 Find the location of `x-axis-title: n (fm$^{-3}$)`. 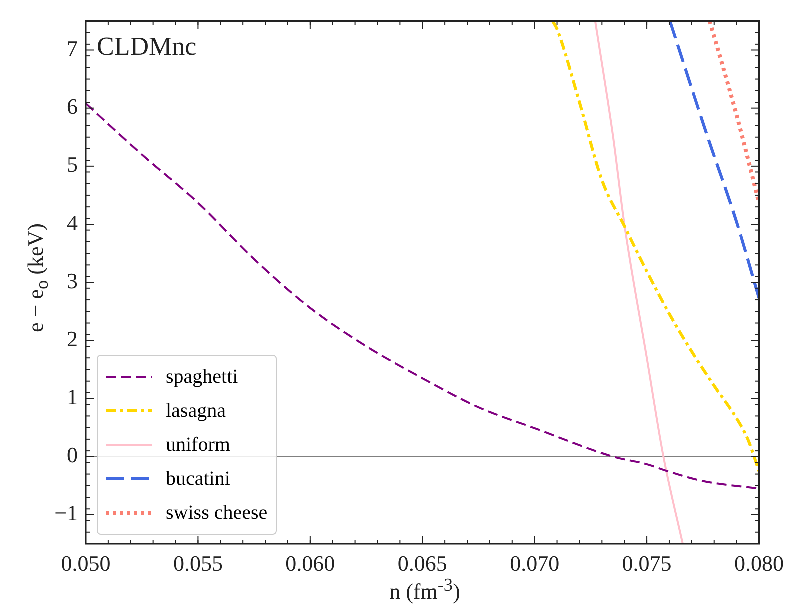

x-axis-title: n (fm$^{-3}$) is located at coordinates (425, 590).